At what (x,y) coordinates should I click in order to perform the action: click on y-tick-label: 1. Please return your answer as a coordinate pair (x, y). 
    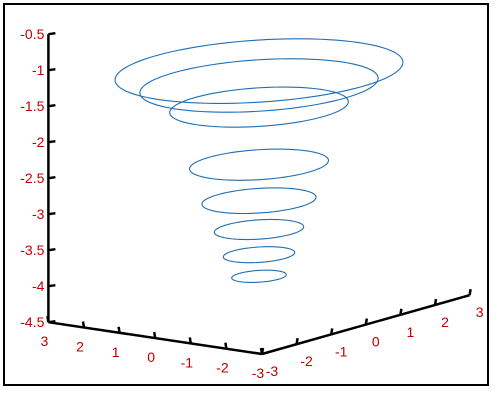
    Looking at the image, I should click on (411, 332).